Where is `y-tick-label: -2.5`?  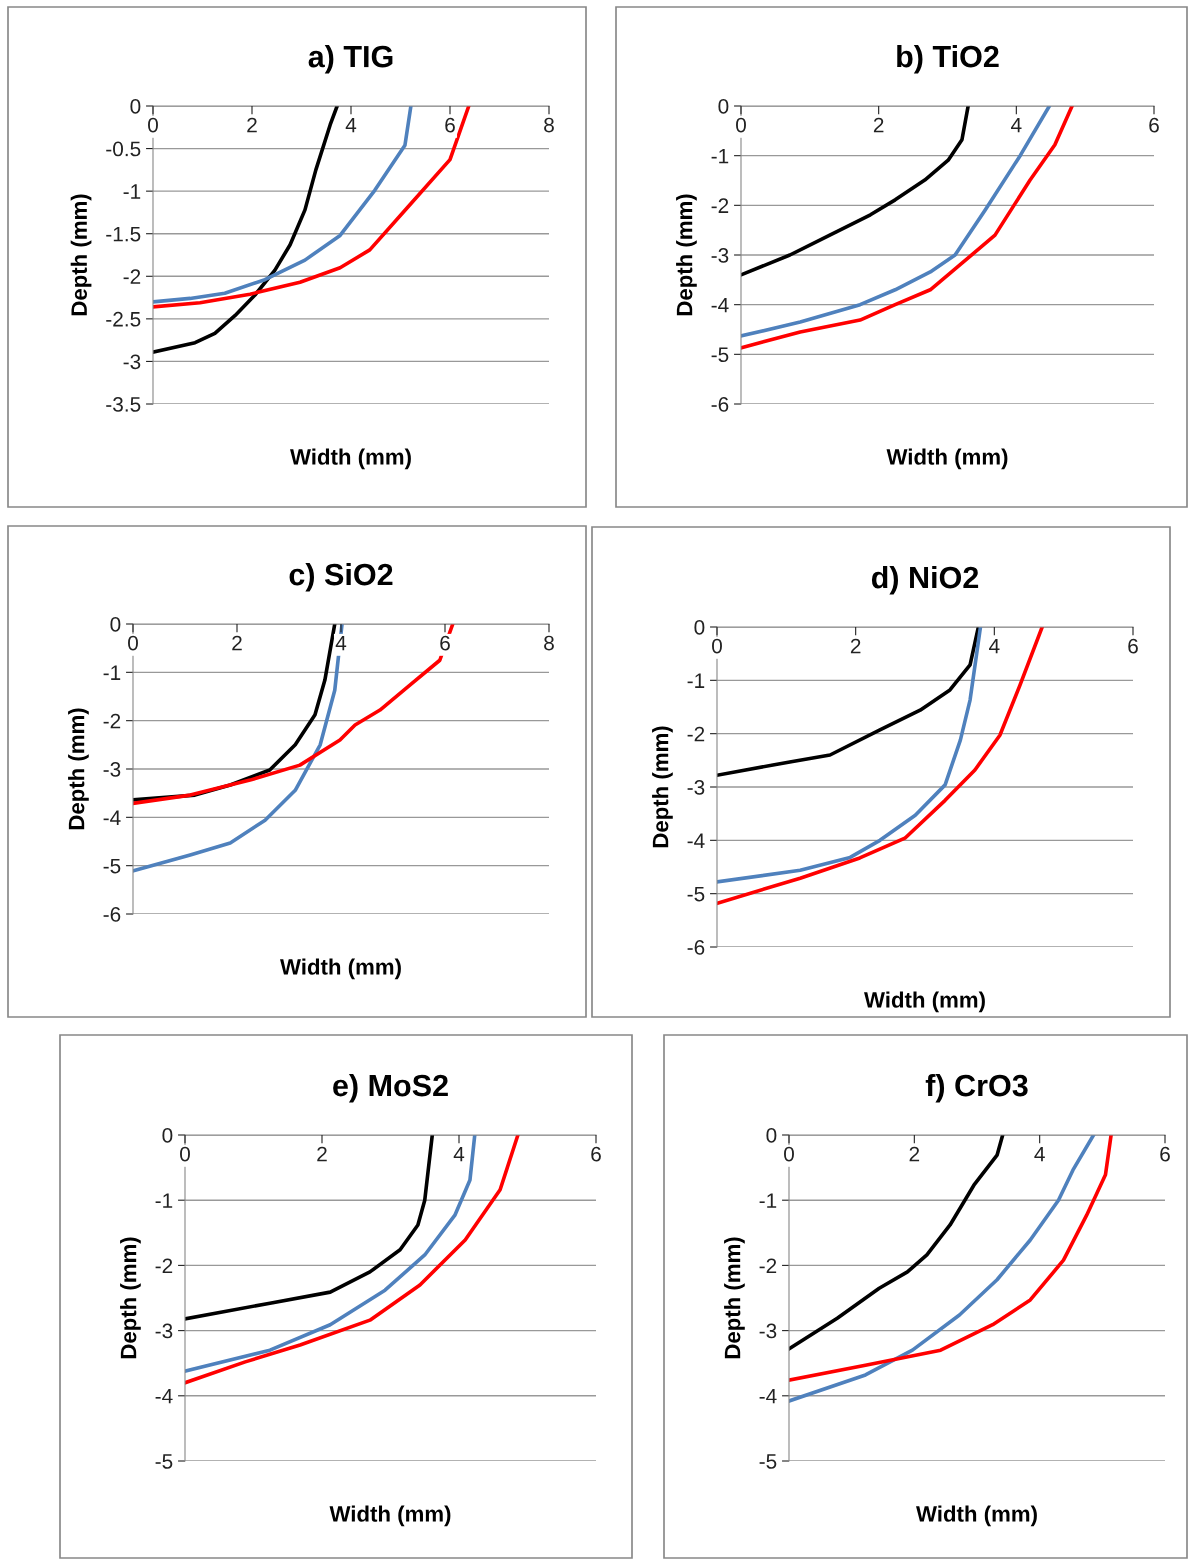 y-tick-label: -2.5 is located at coordinates (123, 319).